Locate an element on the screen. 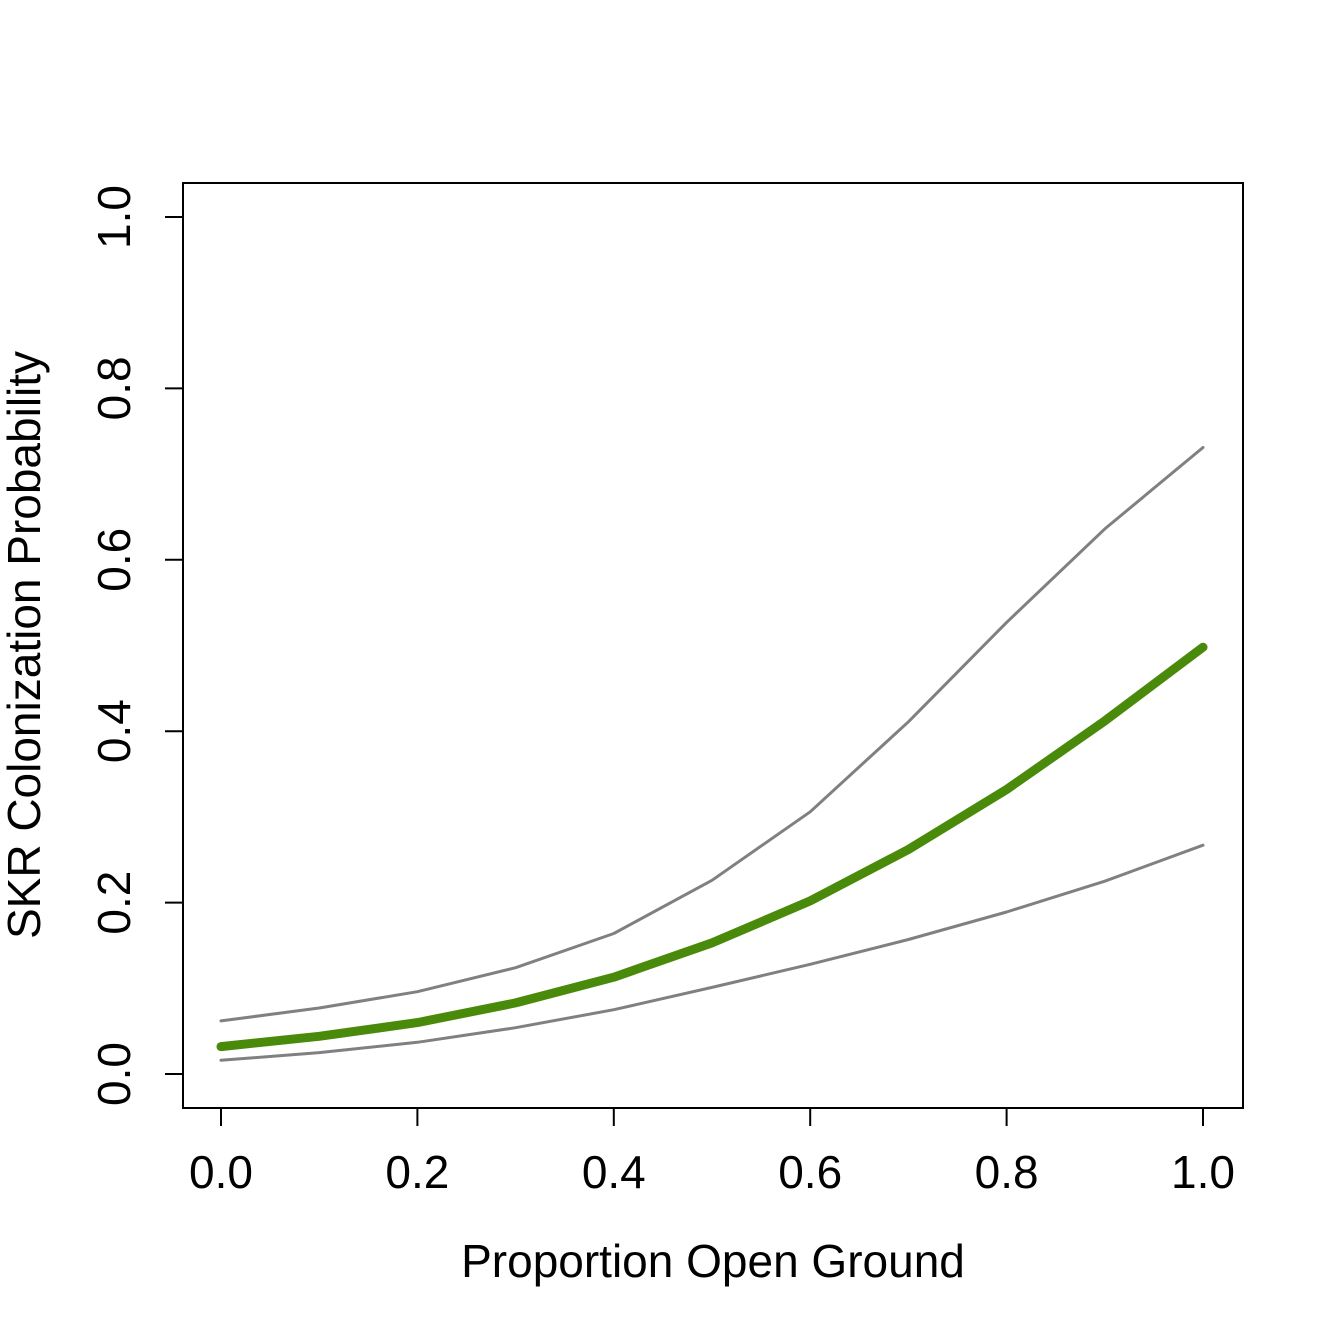  y-tick-label: 0.8 is located at coordinates (114, 388).